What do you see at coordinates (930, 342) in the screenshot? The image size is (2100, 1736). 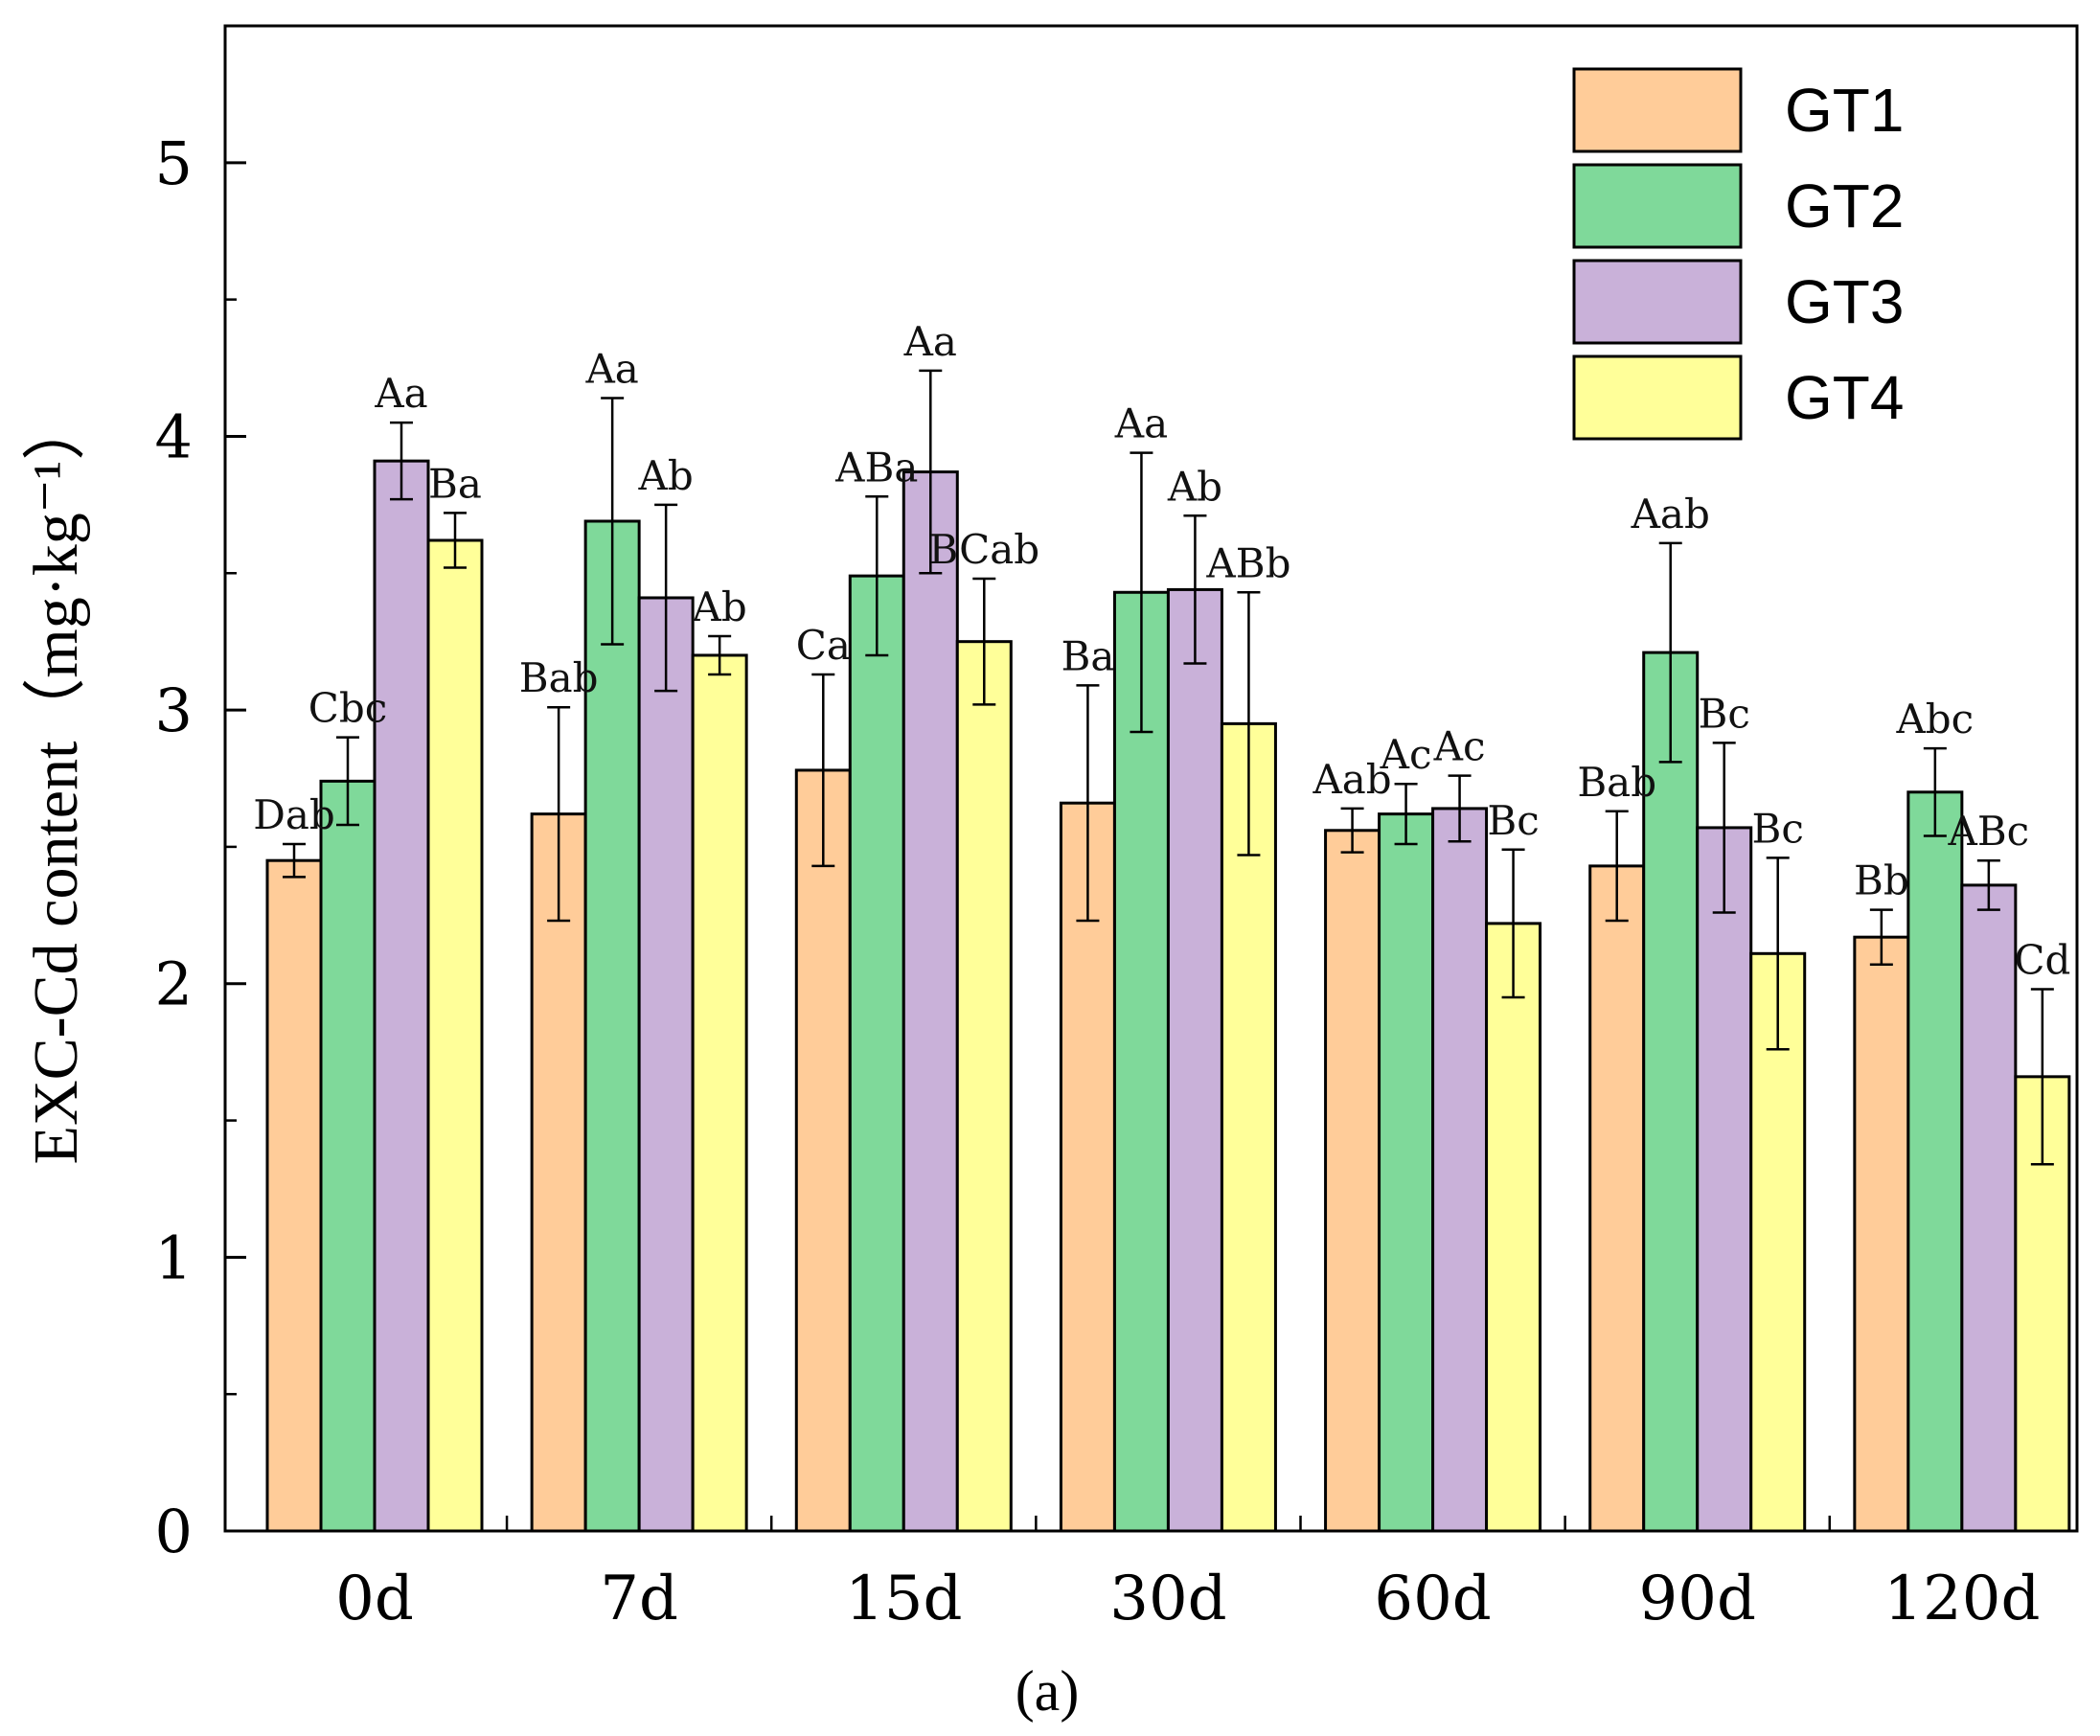 I see `significance-label-gt3-15d: Aa` at bounding box center [930, 342].